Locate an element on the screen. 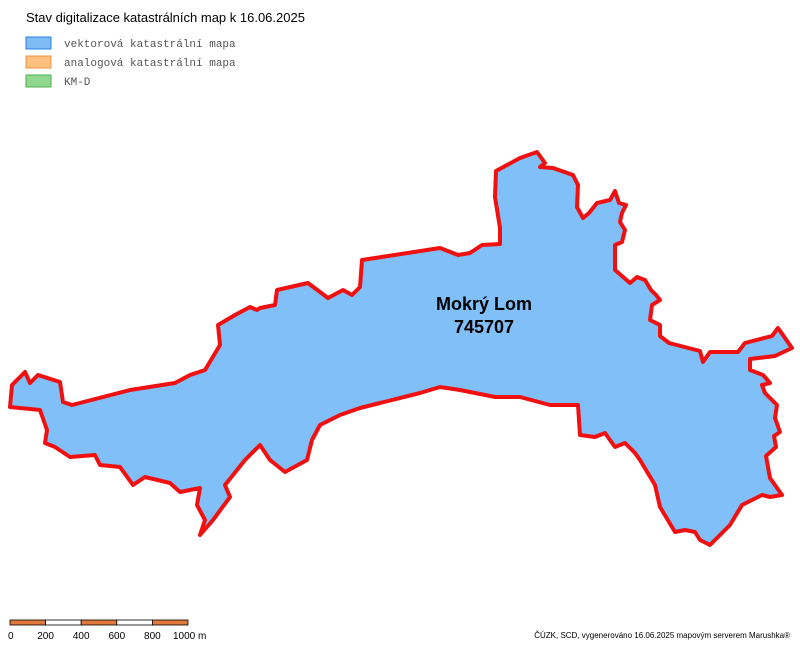 This screenshot has height=650, width=800. scale-label: 400 is located at coordinates (81, 636).